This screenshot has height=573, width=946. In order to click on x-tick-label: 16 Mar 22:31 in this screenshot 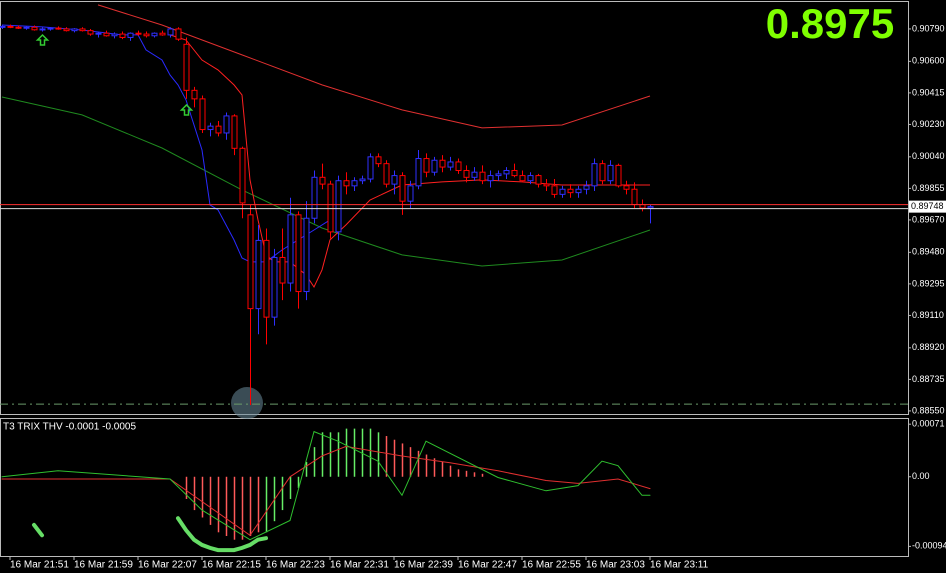, I will do `click(359, 565)`.